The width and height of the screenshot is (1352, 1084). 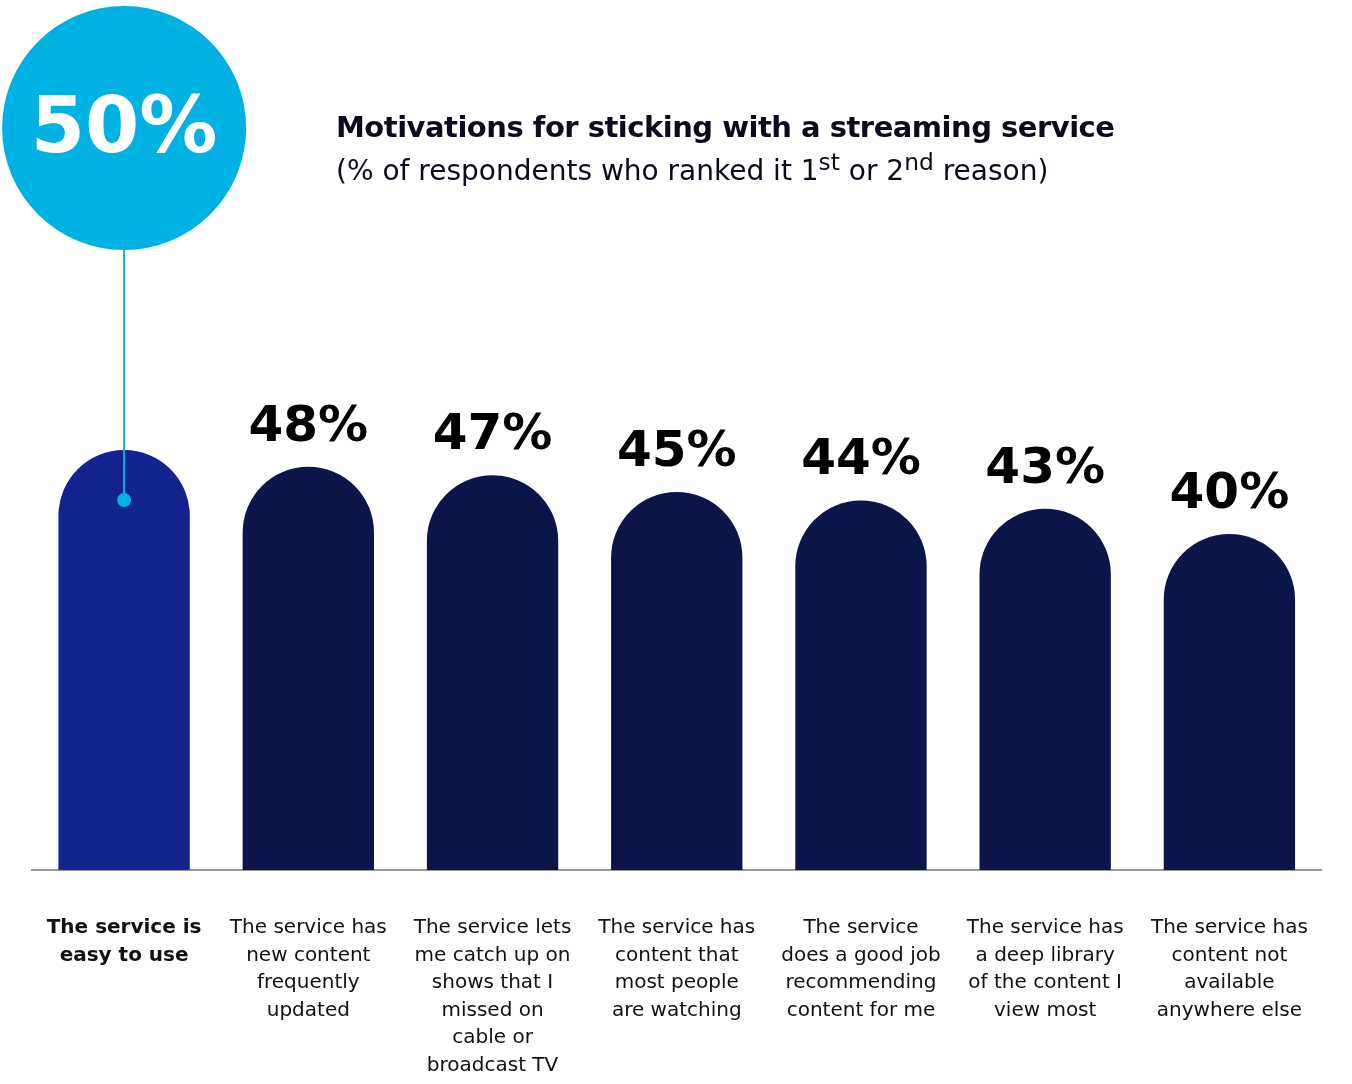 What do you see at coordinates (124, 940) in the screenshot?
I see `x-tick-label: The service is easy to use` at bounding box center [124, 940].